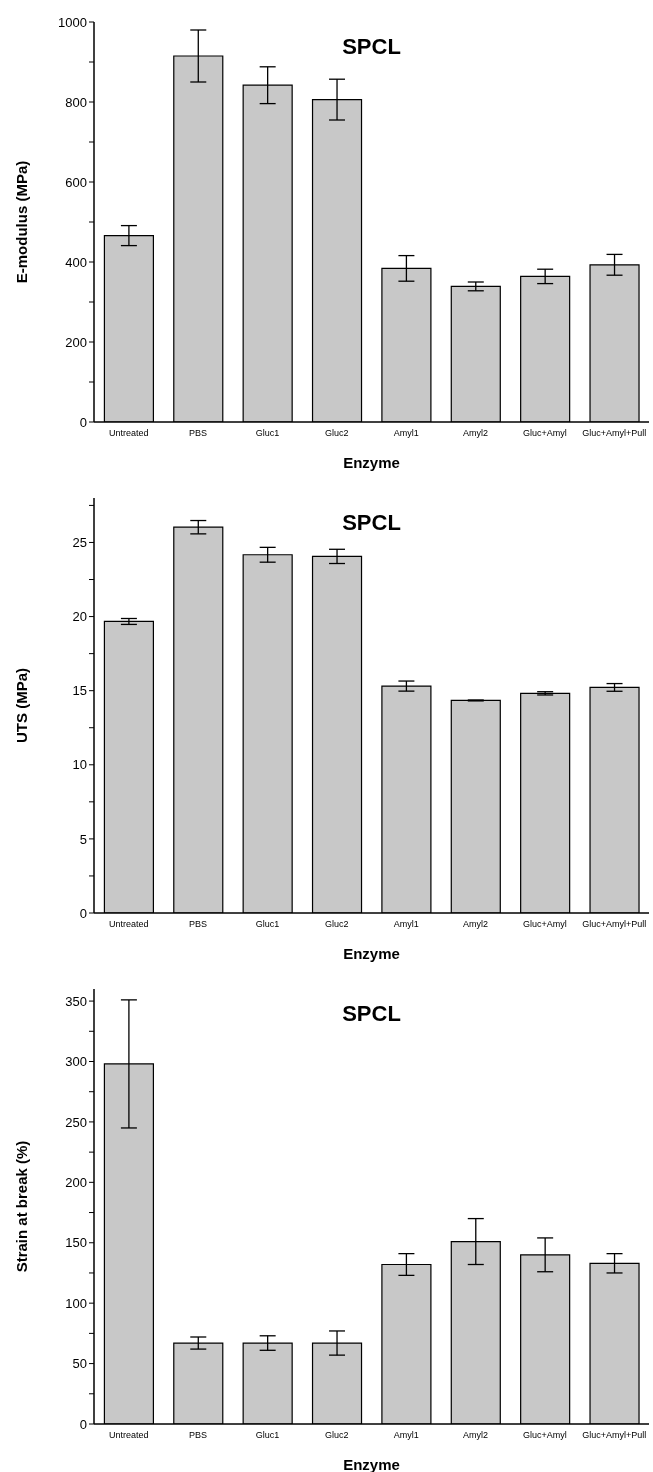 Image resolution: width=653 pixels, height=1472 pixels. Describe the element at coordinates (22, 705) in the screenshot. I see `y-axis-title: UTS (MPa)` at that location.